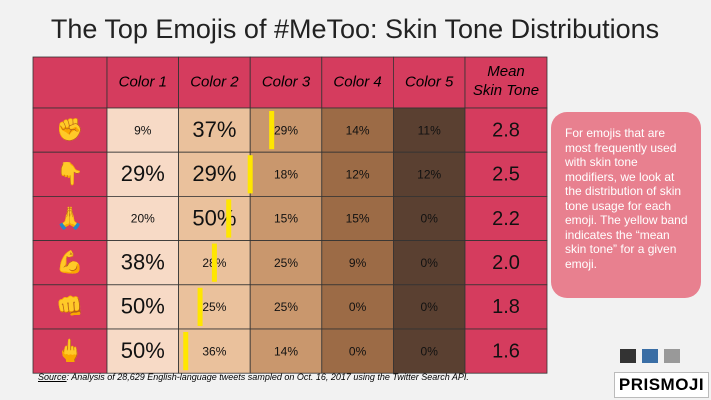  I want to click on cell-value: 36%, so click(214, 351).